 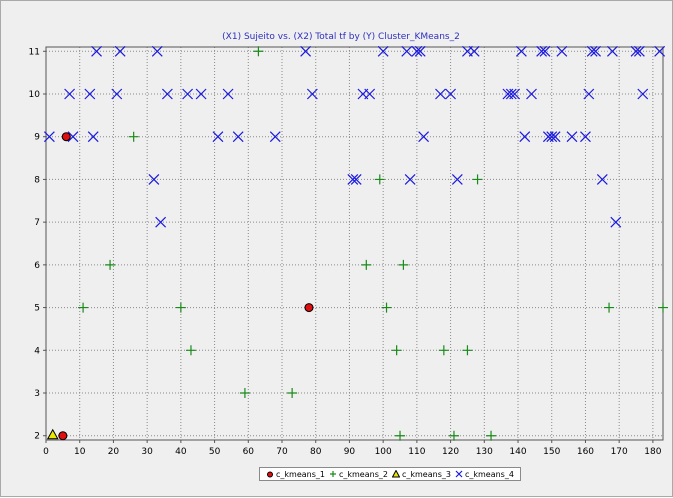 What do you see at coordinates (652, 452) in the screenshot?
I see `x-tick-label: 180` at bounding box center [652, 452].